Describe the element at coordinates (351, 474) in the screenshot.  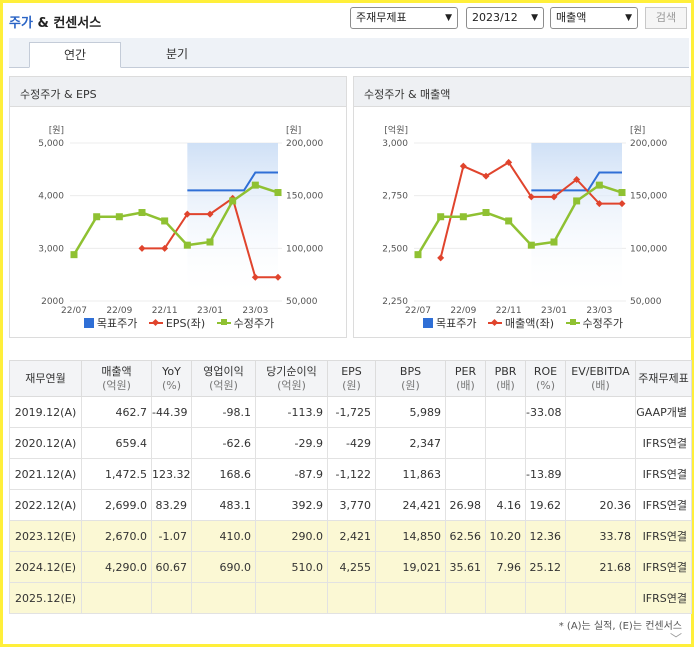
I see `table-cell: -1,122` at that location.